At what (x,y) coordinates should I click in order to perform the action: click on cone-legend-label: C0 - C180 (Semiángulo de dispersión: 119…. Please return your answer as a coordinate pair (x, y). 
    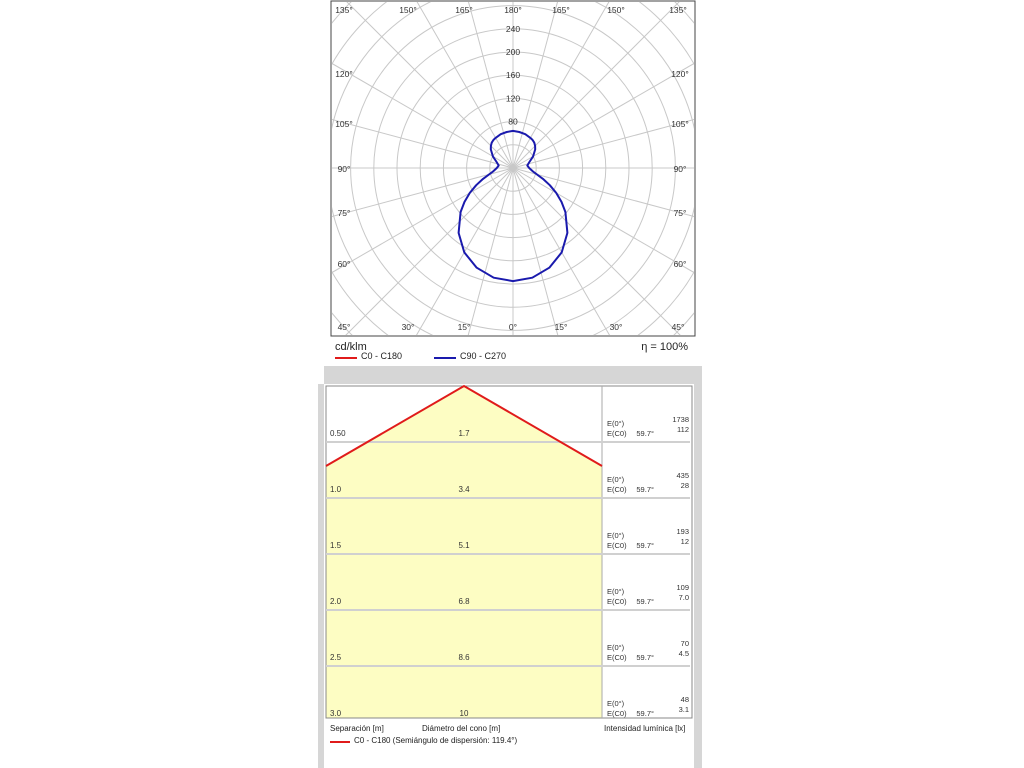
    Looking at the image, I should click on (436, 740).